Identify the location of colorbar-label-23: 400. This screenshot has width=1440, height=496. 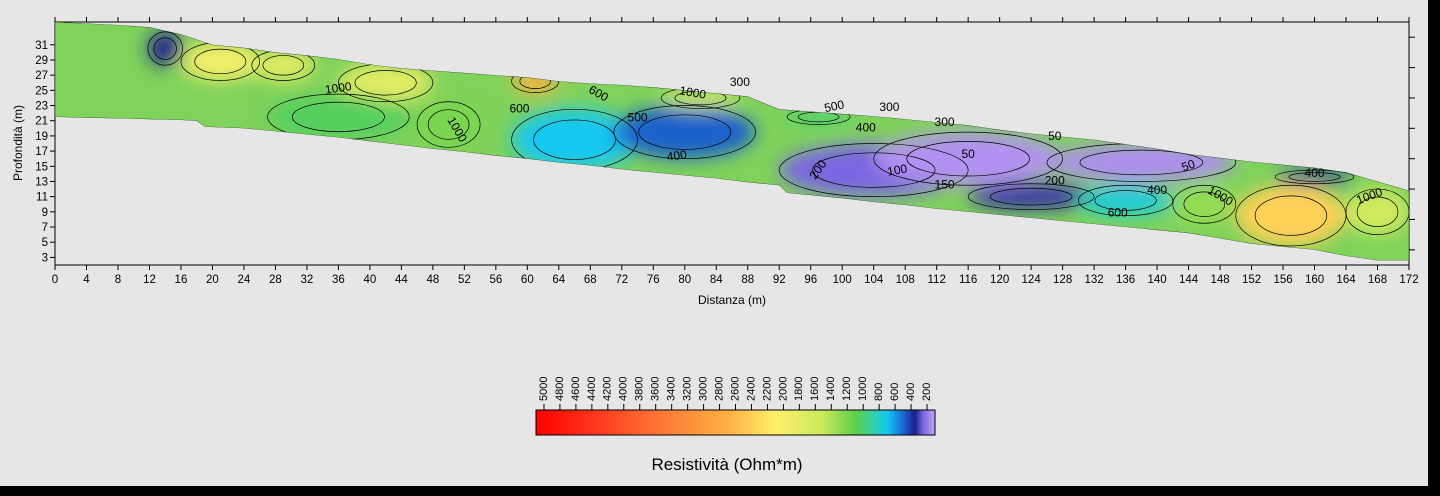
(911, 392).